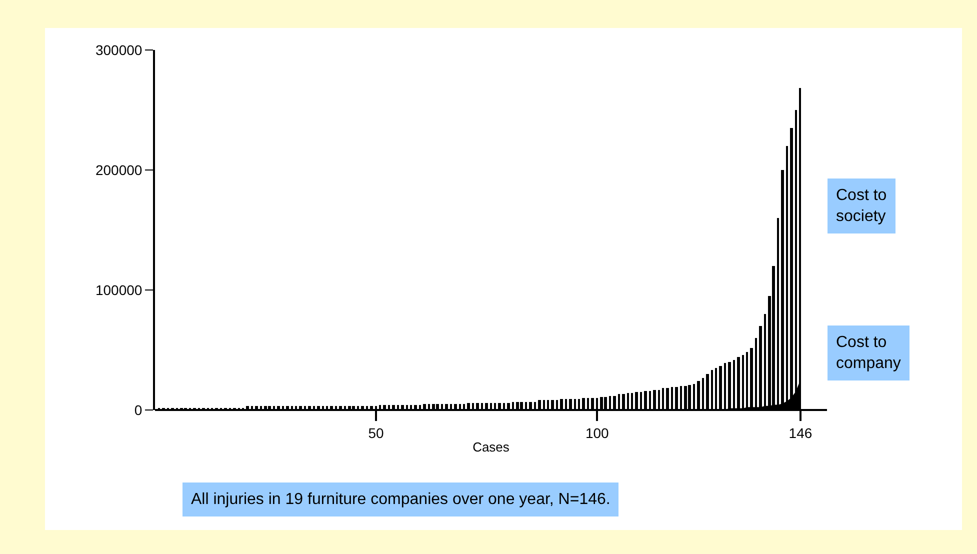 The height and width of the screenshot is (554, 977). I want to click on x-tick-label: 100, so click(597, 432).